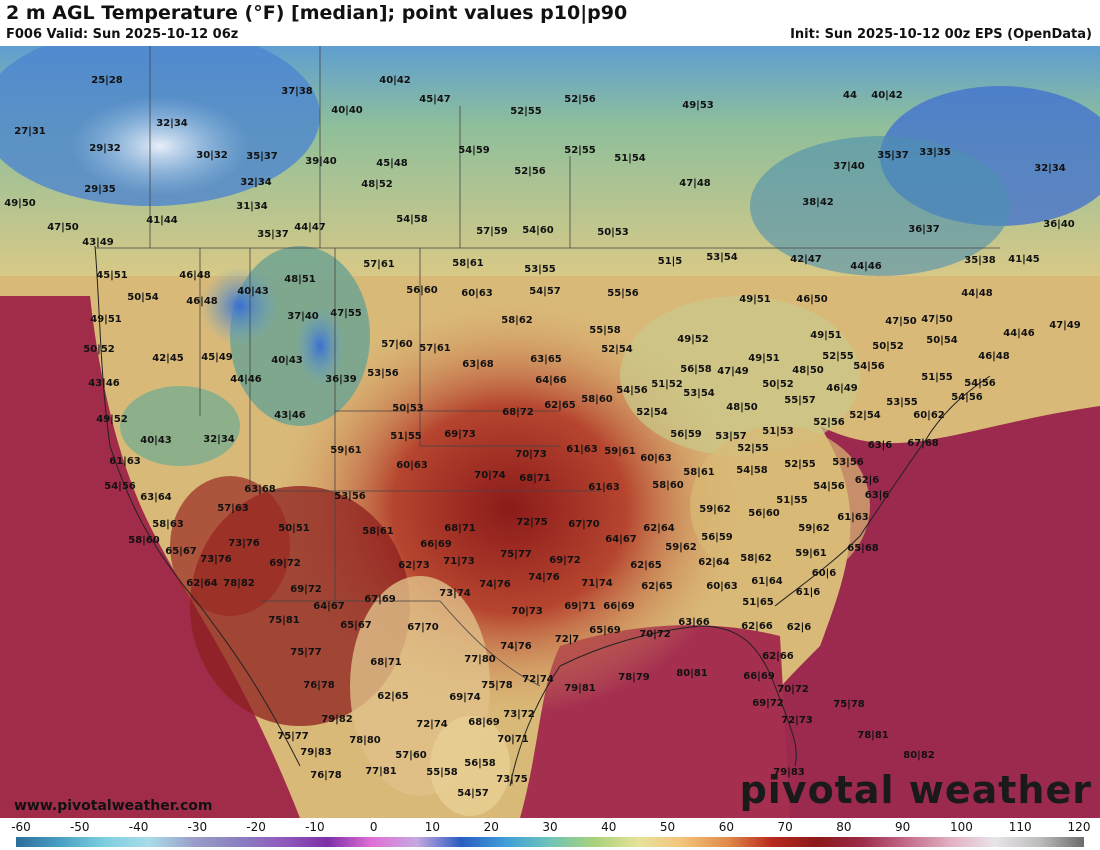 This screenshot has width=1100, height=850. What do you see at coordinates (377, 184) in the screenshot?
I see `point-value: 48|52` at bounding box center [377, 184].